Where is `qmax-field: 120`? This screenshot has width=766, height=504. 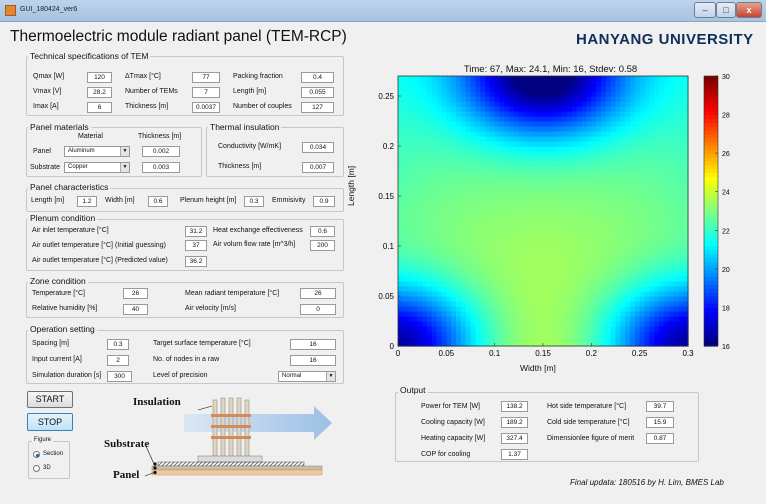 qmax-field: 120 is located at coordinates (99, 77).